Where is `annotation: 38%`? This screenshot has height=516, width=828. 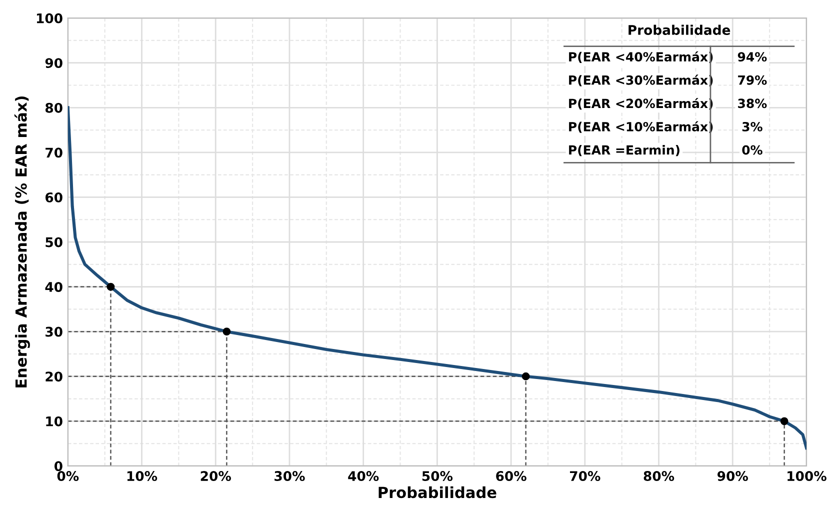 annotation: 38% is located at coordinates (752, 103).